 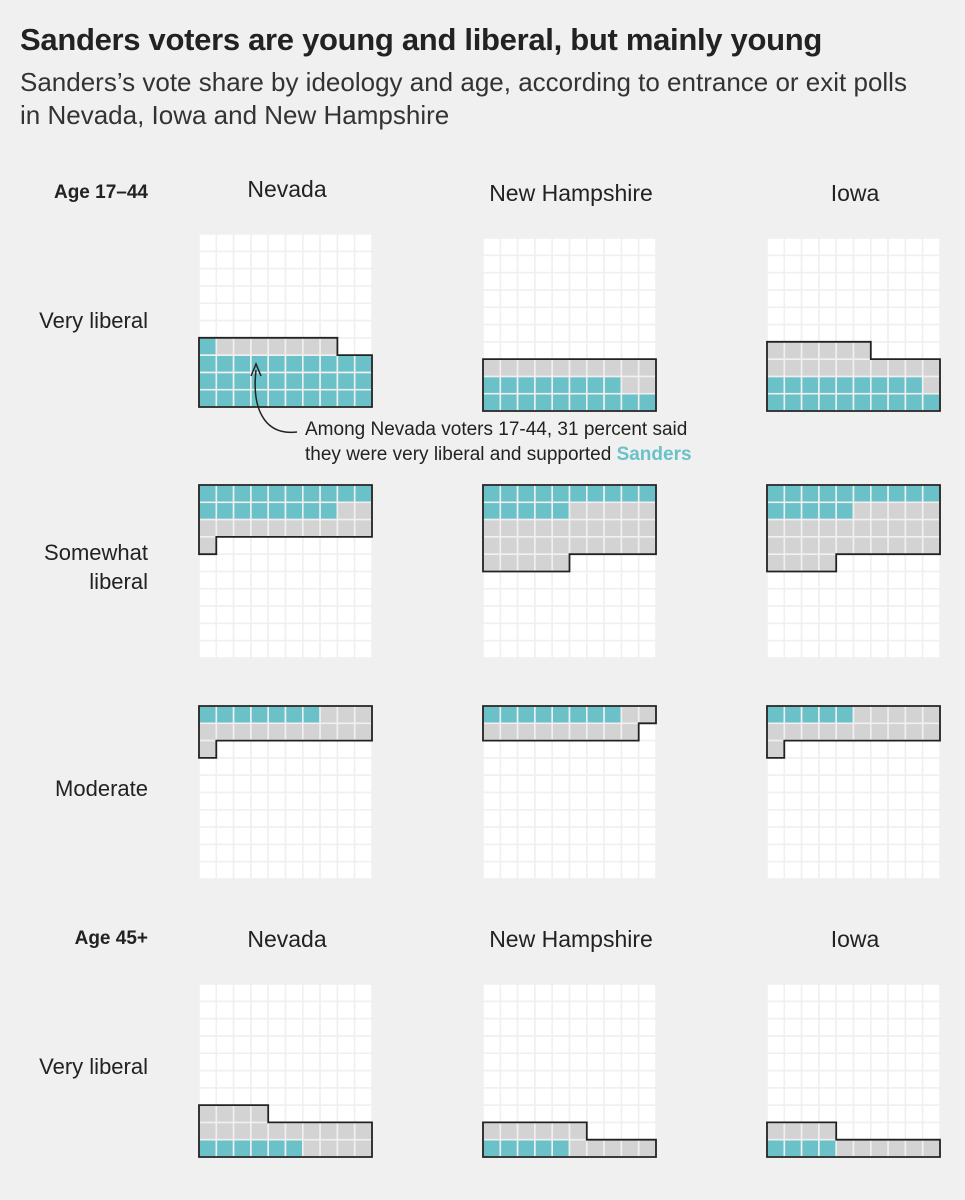 I want to click on panel-17-44-moderate-nevada, so click(x=285, y=792).